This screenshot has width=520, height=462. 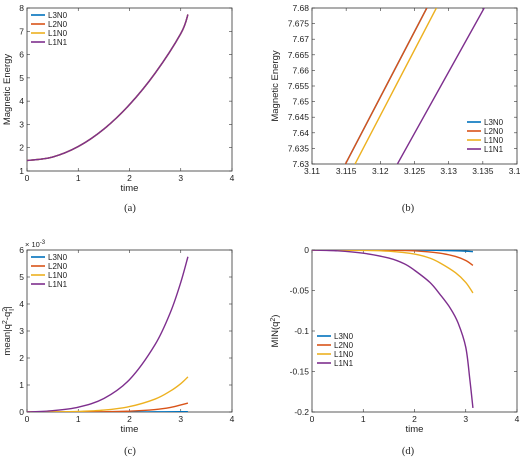 What do you see at coordinates (299, 148) in the screenshot?
I see `y-tick-label: 7.635` at bounding box center [299, 148].